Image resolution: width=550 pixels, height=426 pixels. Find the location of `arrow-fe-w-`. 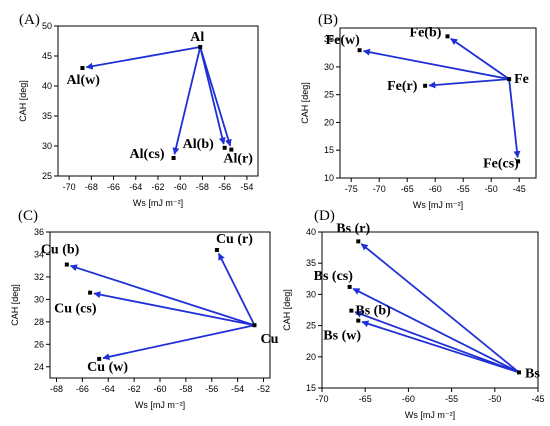

arrow-fe-w- is located at coordinates (436, 64).